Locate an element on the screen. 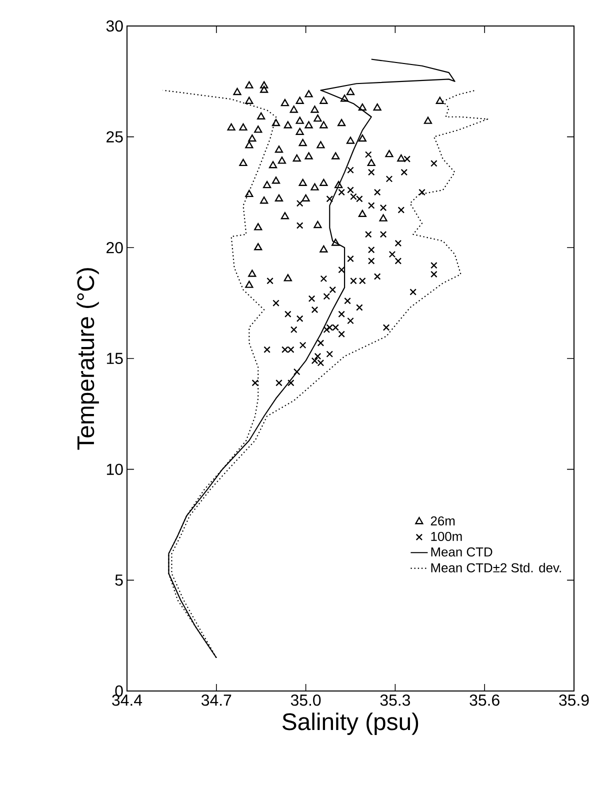 This screenshot has height=791, width=614. y-tick-label: 20 is located at coordinates (114, 248).